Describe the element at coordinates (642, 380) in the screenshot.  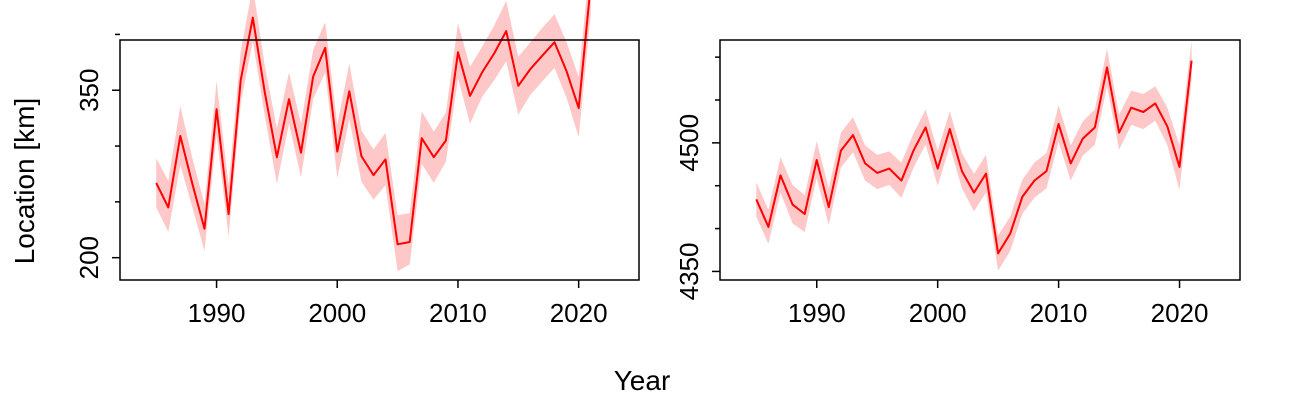
I see `x-axis-title: Year` at that location.